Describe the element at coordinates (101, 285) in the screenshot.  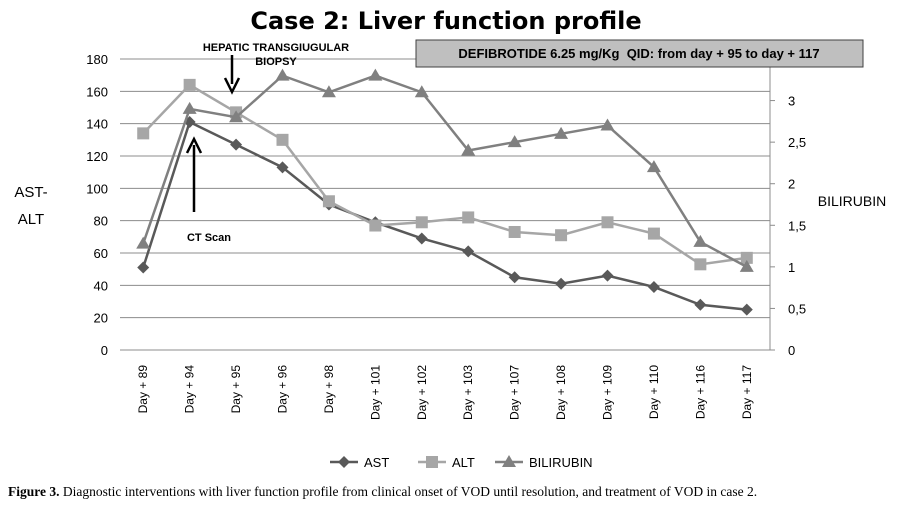
I see `left-tick-label: 40` at that location.